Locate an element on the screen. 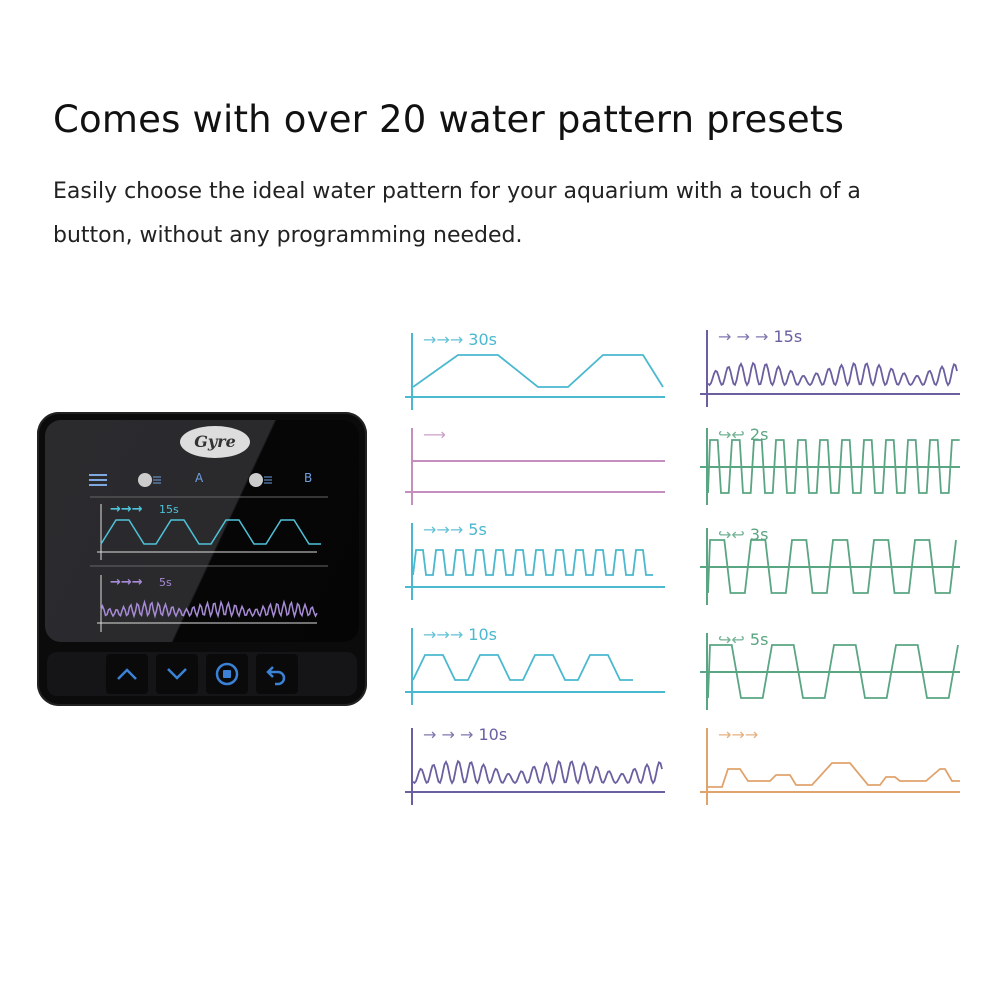  pattern-preset-9: ↪↩ 5s is located at coordinates (832, 672).